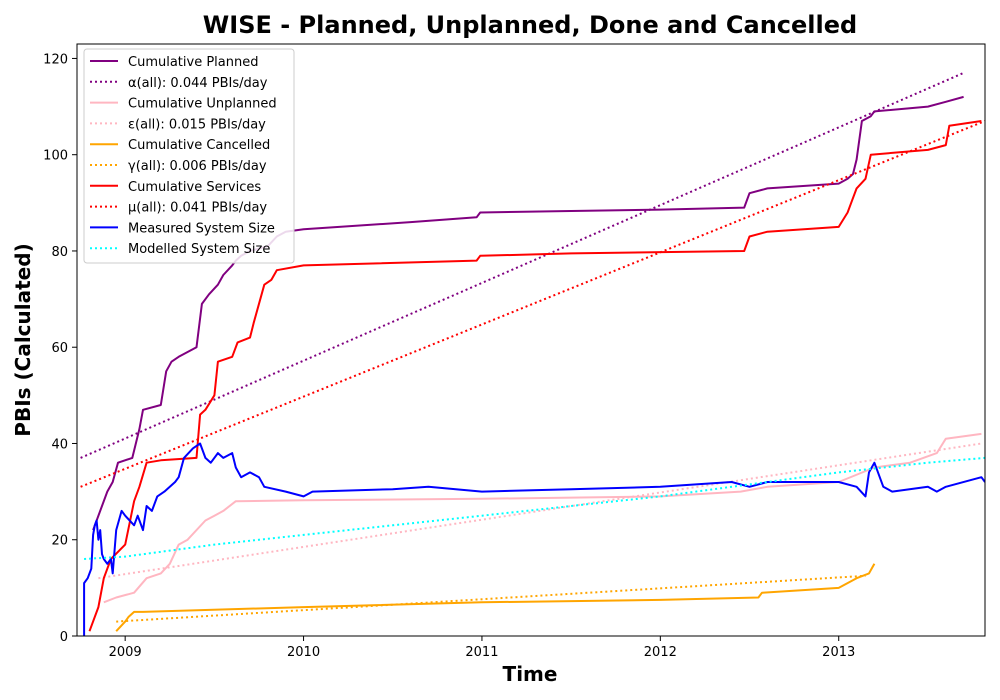  I want to click on y-tick-label: 80, so click(59, 252).